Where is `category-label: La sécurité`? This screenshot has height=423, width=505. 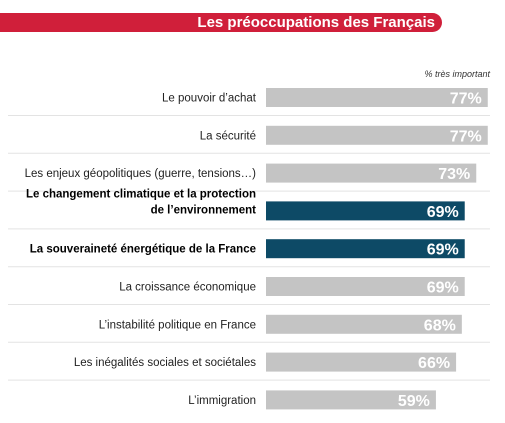
category-label: La sécurité is located at coordinates (228, 136).